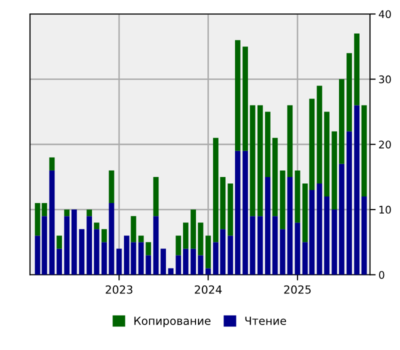  Describe the element at coordinates (385, 210) in the screenshot. I see `y-tick-label: 10` at that location.